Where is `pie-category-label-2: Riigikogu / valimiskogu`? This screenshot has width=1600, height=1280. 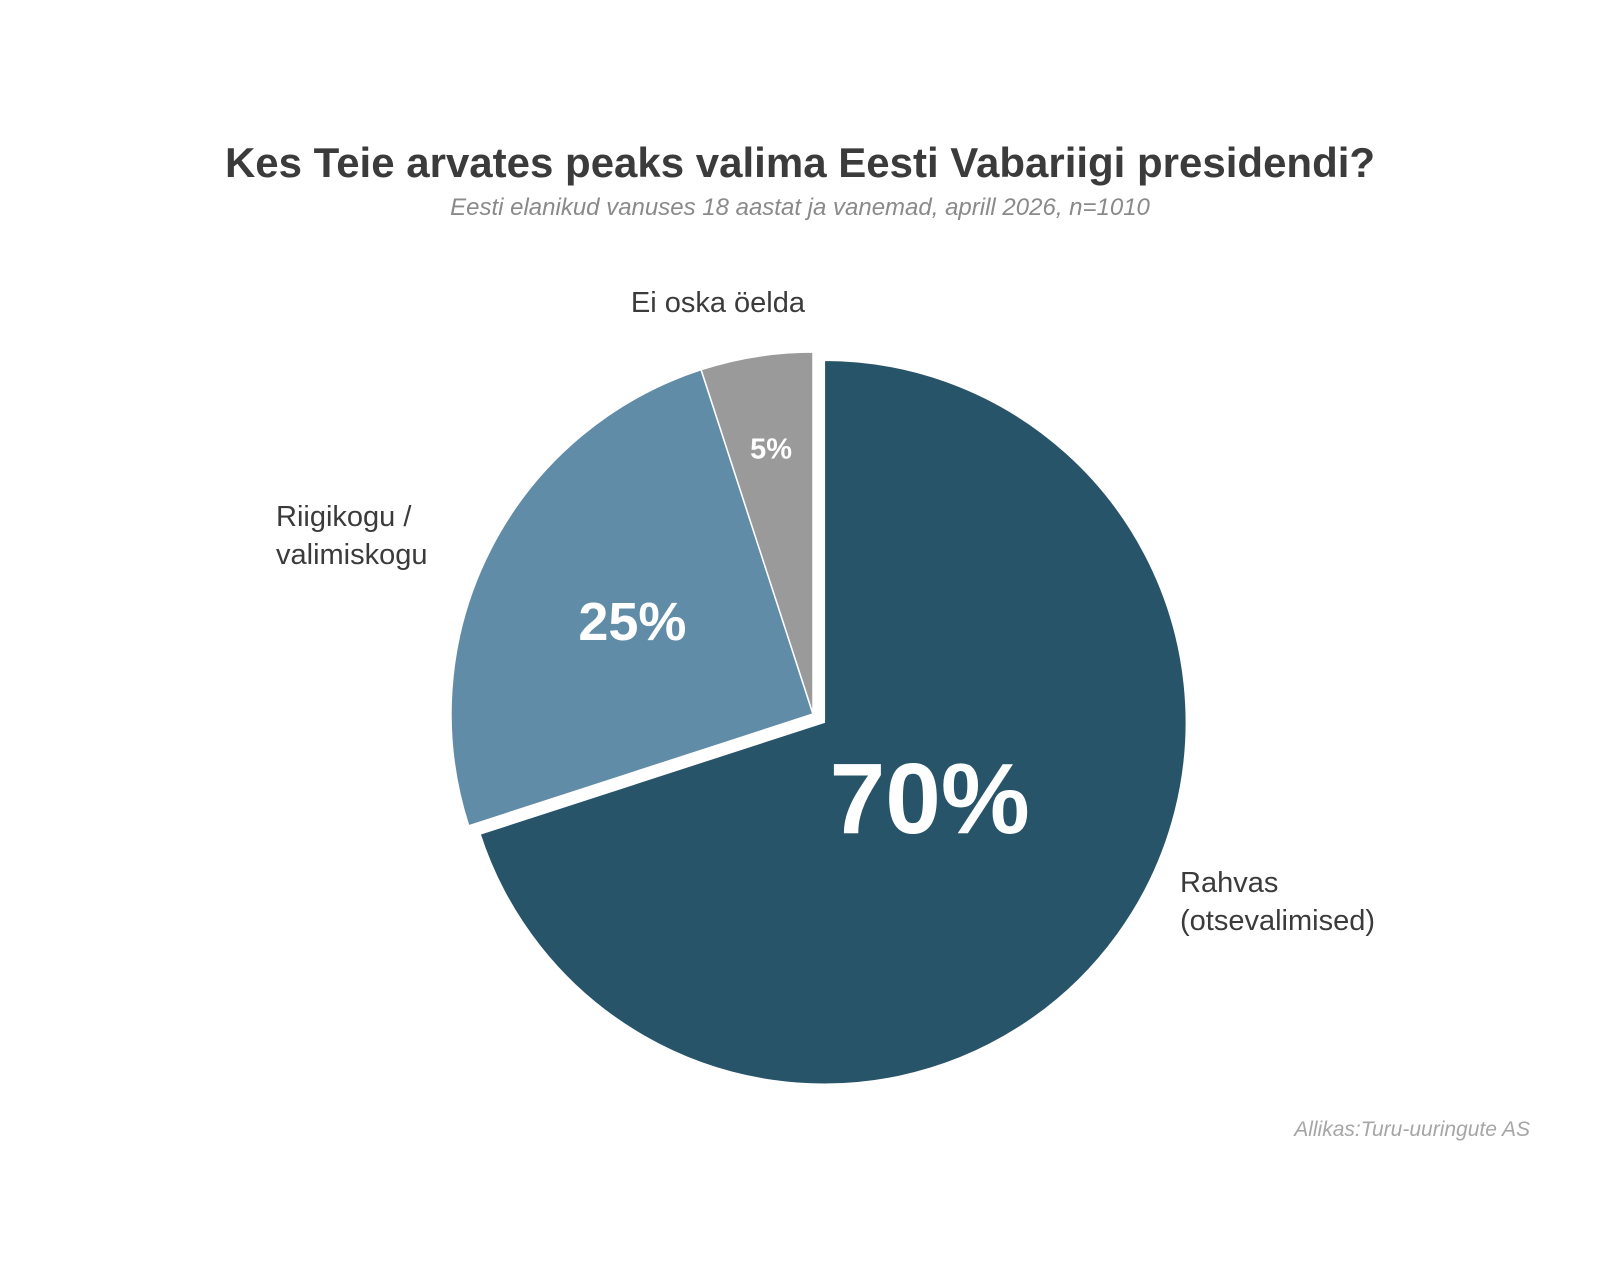
pie-category-label-2: Riigikogu / valimiskogu is located at coordinates (352, 536).